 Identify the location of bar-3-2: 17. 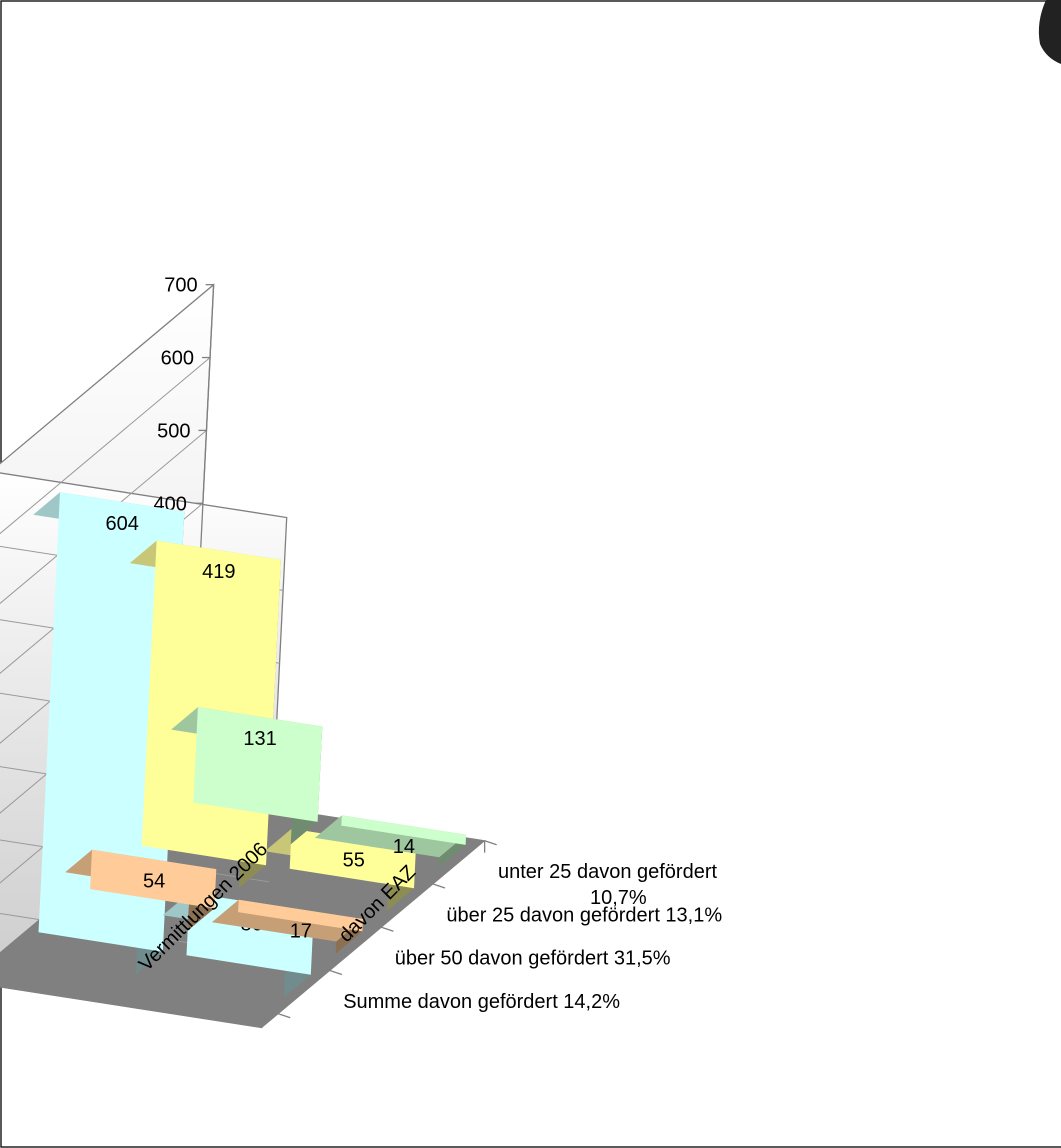
(287, 926).